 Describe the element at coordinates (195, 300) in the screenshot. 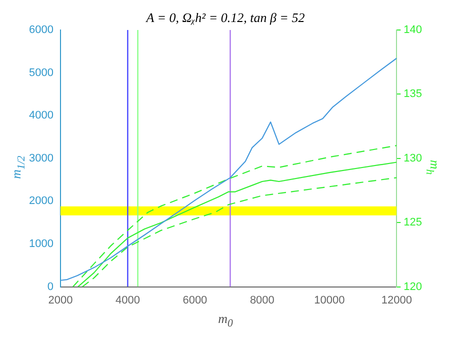

I see `x-tick-label: 6000` at that location.